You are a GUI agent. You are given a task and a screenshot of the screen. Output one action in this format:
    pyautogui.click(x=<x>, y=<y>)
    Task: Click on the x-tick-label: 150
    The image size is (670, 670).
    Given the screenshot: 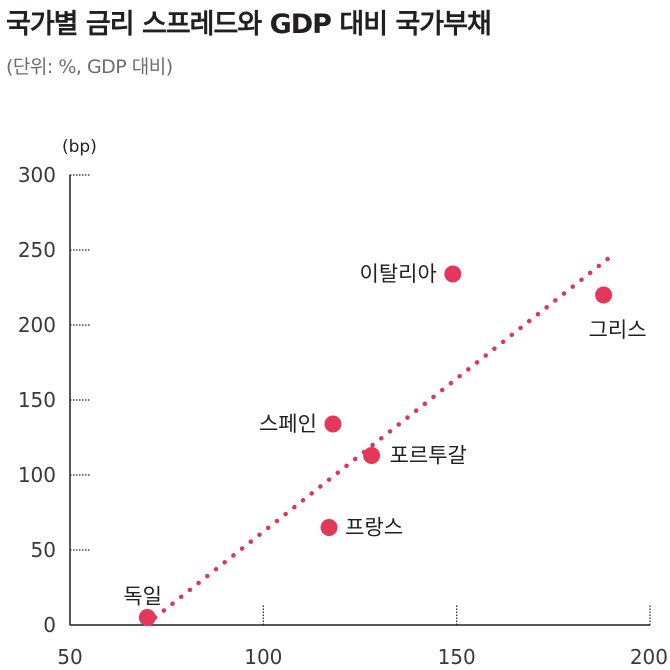 What is the action you would take?
    pyautogui.click(x=457, y=657)
    